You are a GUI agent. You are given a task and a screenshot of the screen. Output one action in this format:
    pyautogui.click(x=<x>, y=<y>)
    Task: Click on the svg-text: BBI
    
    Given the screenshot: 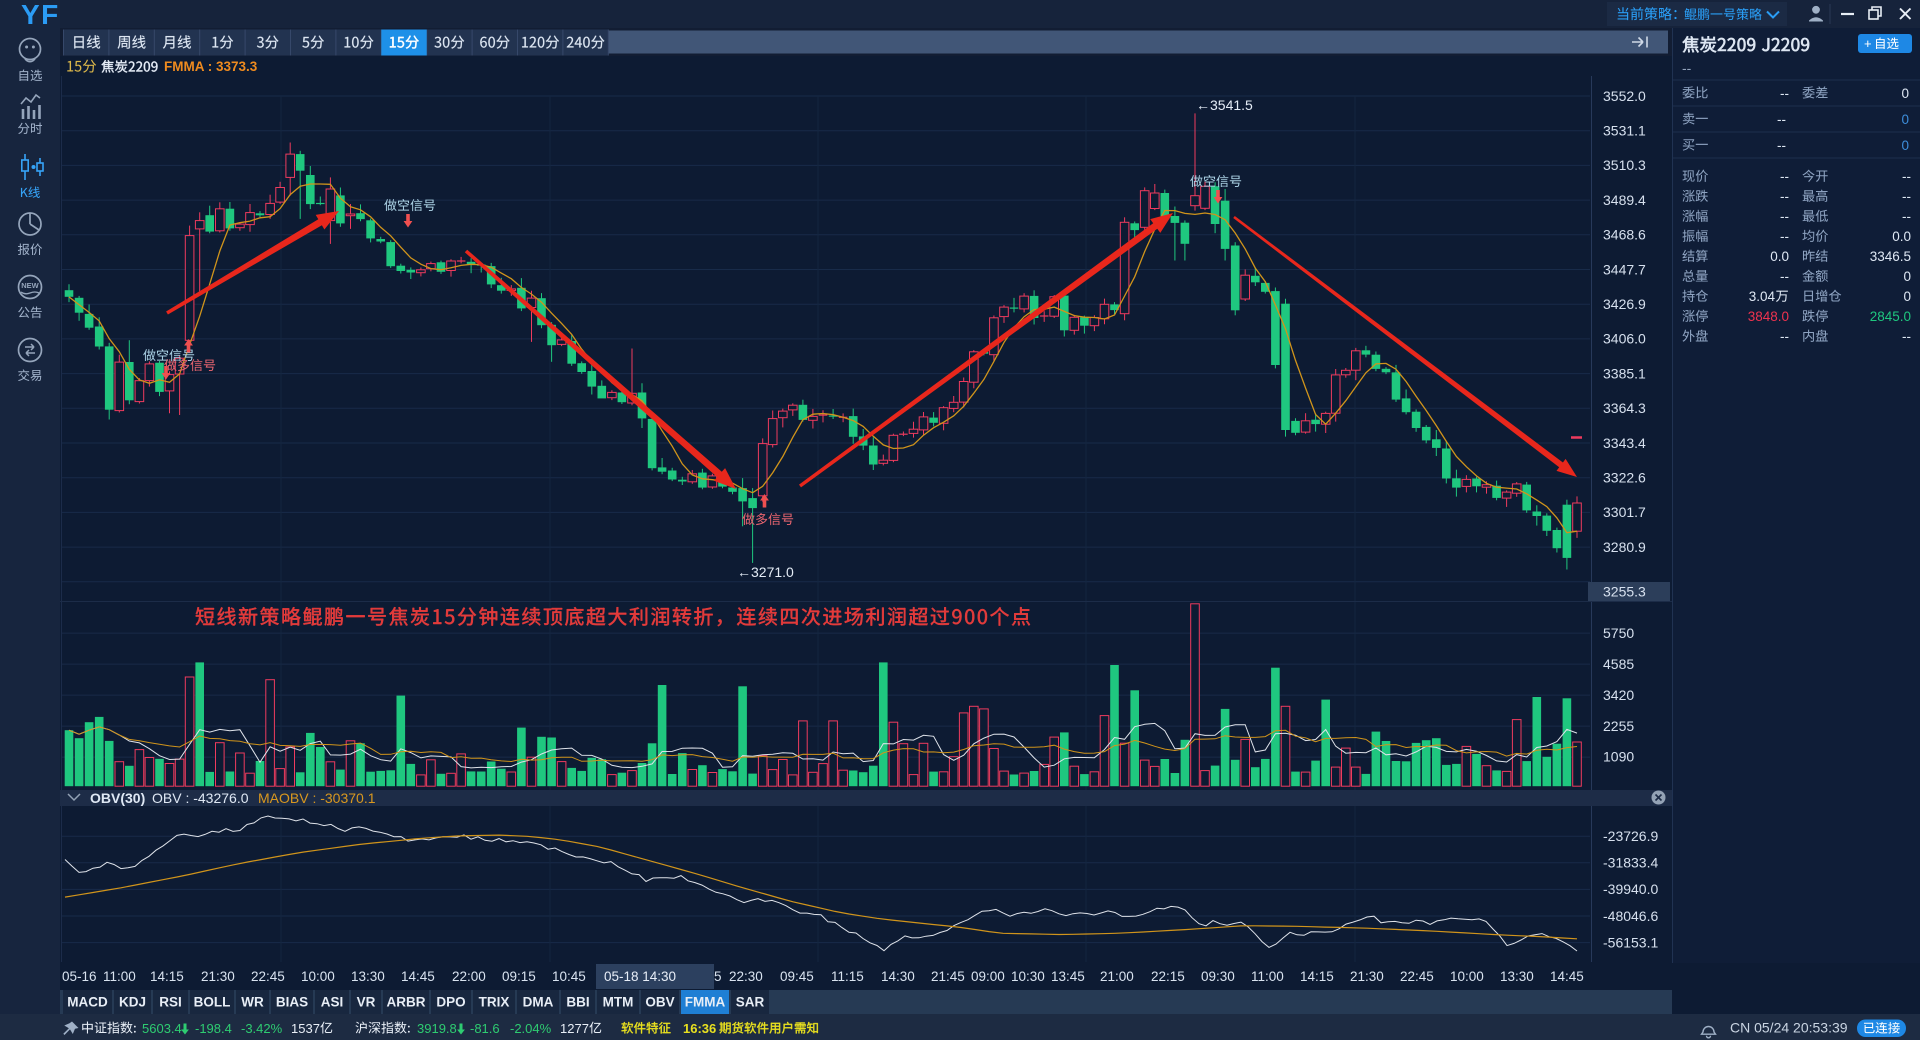 What is the action you would take?
    pyautogui.click(x=577, y=1002)
    